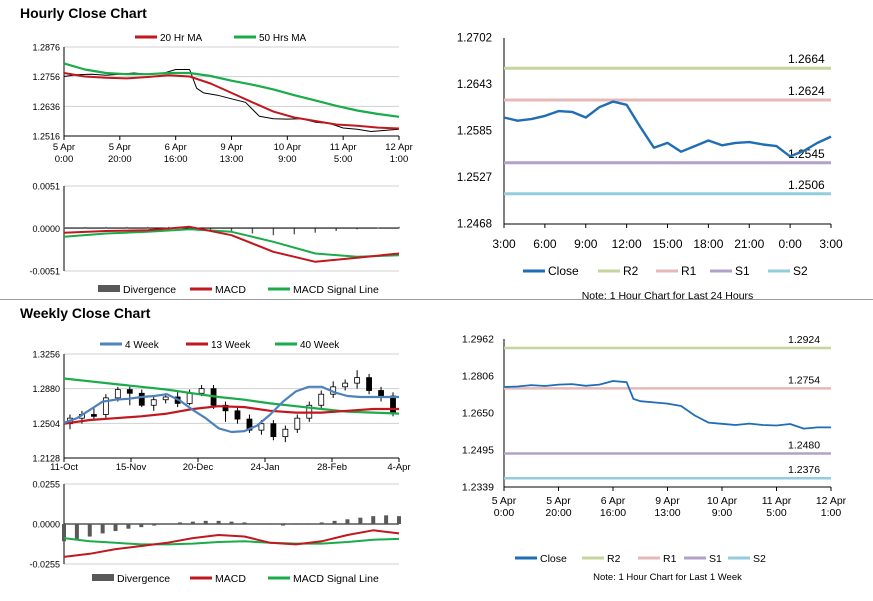  What do you see at coordinates (85, 313) in the screenshot?
I see `weekly-section-title: Weekly Close Chart` at bounding box center [85, 313].